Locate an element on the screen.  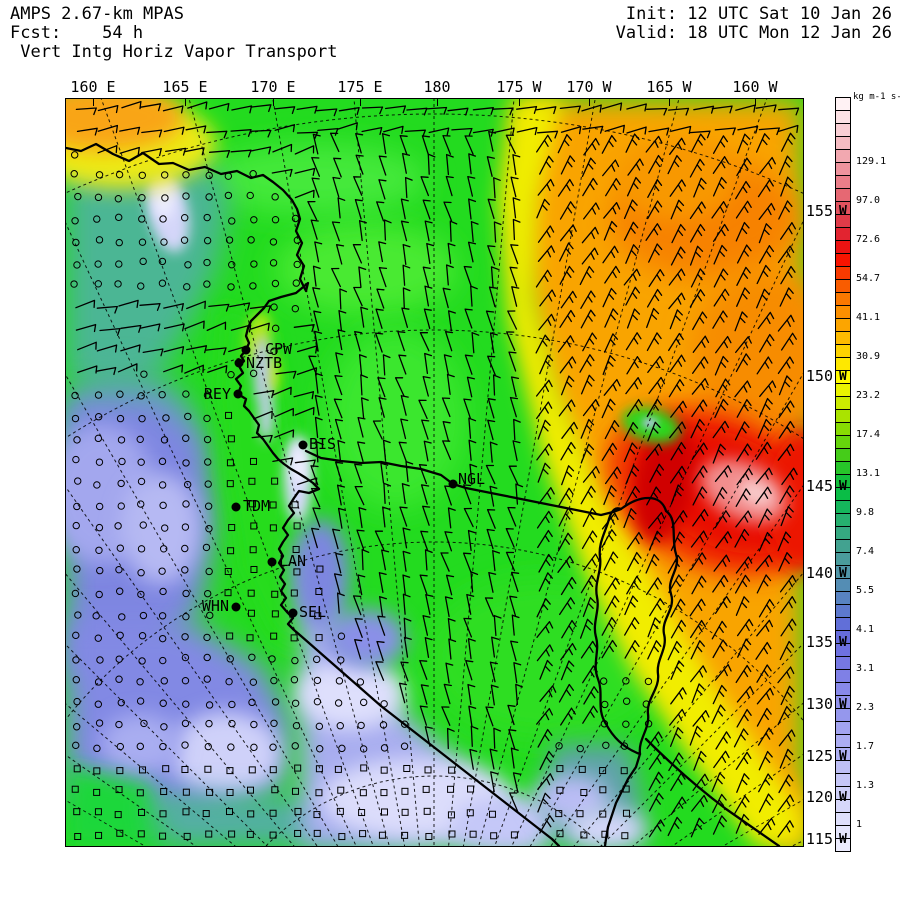
southeast-coast is located at coordinates (712, 791).